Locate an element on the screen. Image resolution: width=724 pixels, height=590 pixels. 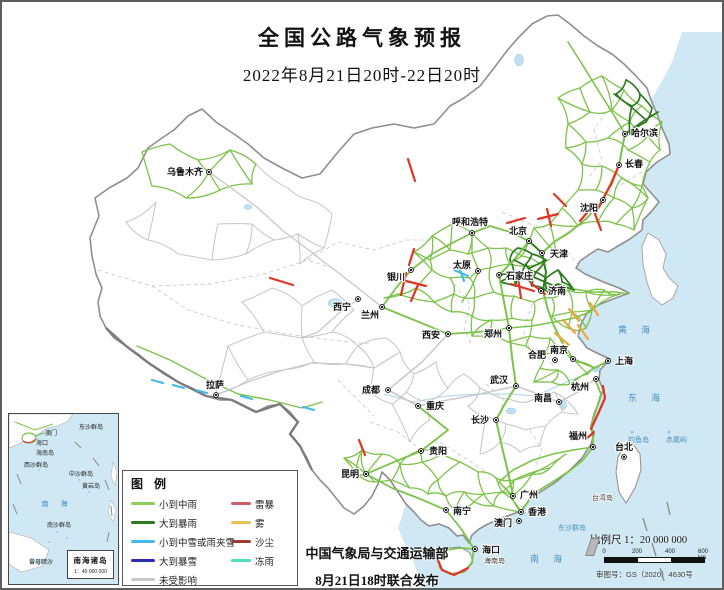
city-label: 郑州 is located at coordinates (493, 333).